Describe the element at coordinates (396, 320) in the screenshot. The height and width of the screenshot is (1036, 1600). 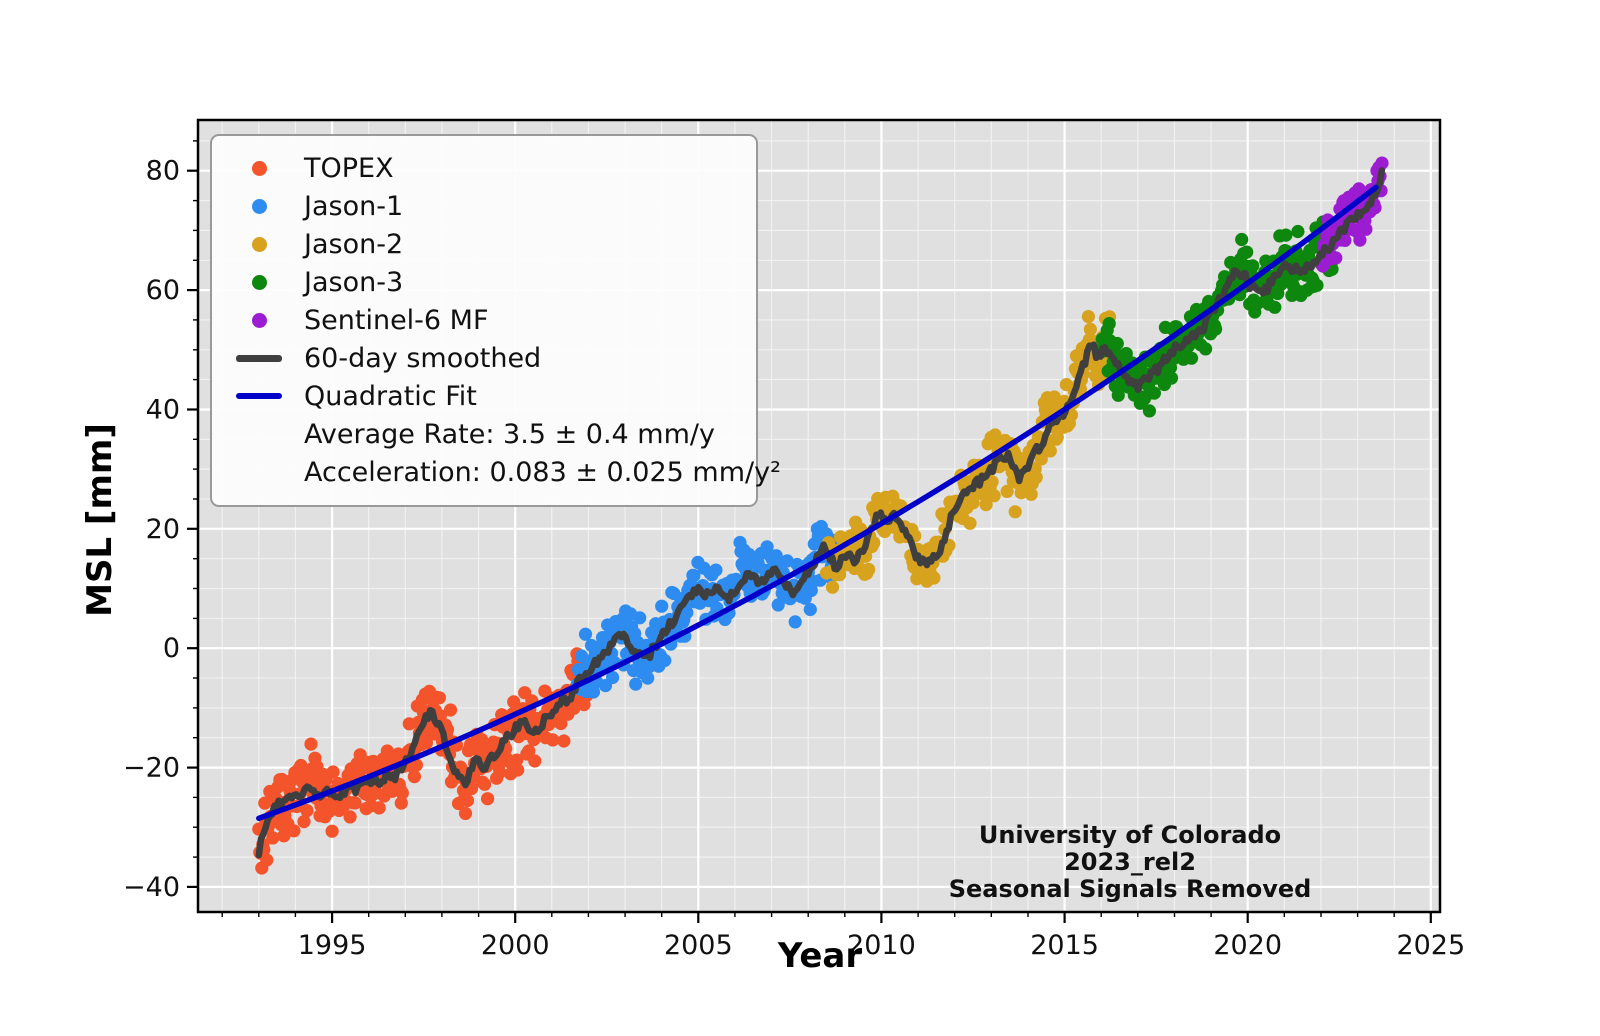
I see `legend-label: Sentinel-6 MF` at that location.